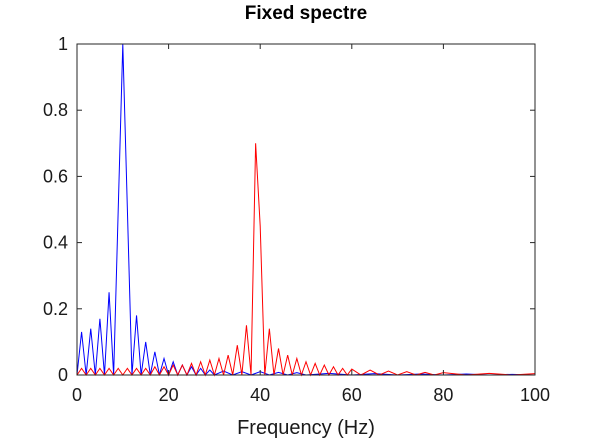 The image size is (591, 439). I want to click on x-tick-label: 40, so click(260, 395).